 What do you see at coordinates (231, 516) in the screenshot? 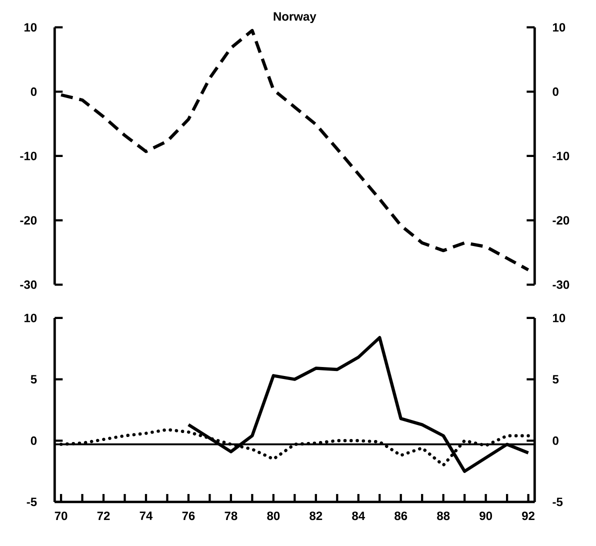
I see `x-tick-label: 78` at bounding box center [231, 516].